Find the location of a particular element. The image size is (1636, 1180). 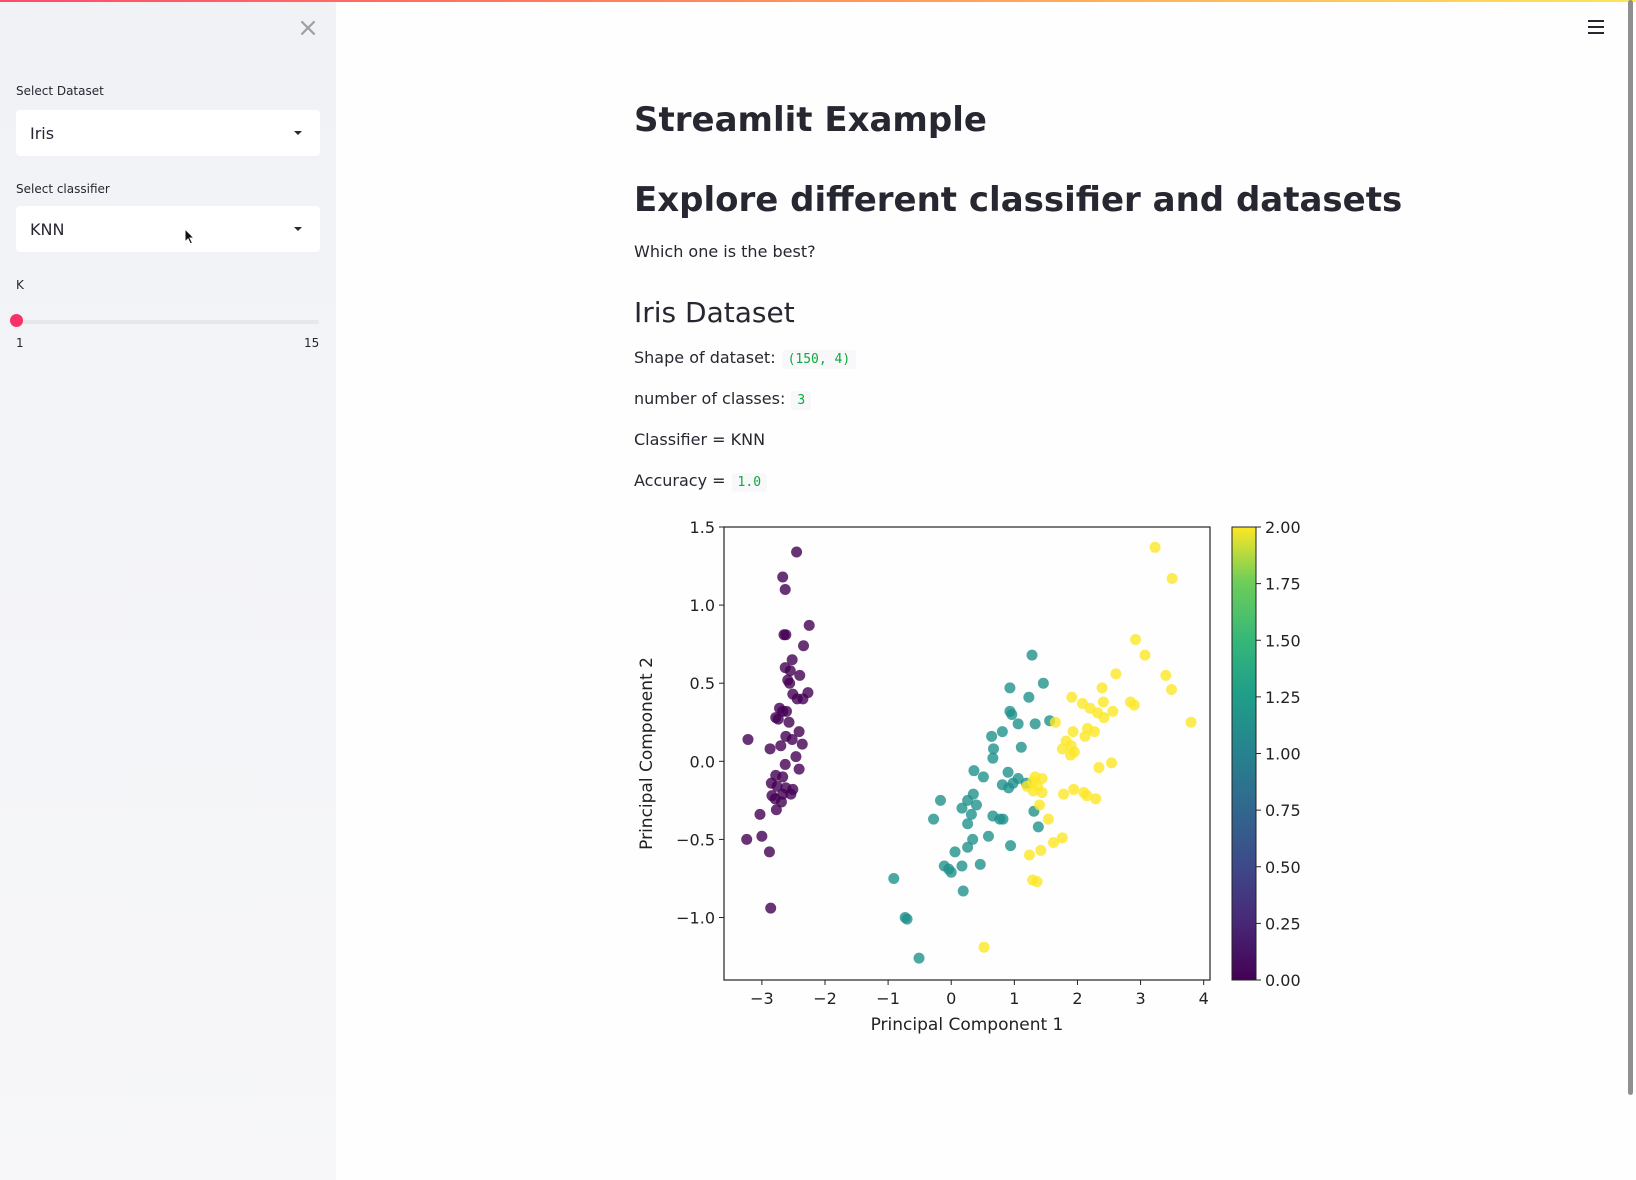

dataset-select: Iris is located at coordinates (168, 133).